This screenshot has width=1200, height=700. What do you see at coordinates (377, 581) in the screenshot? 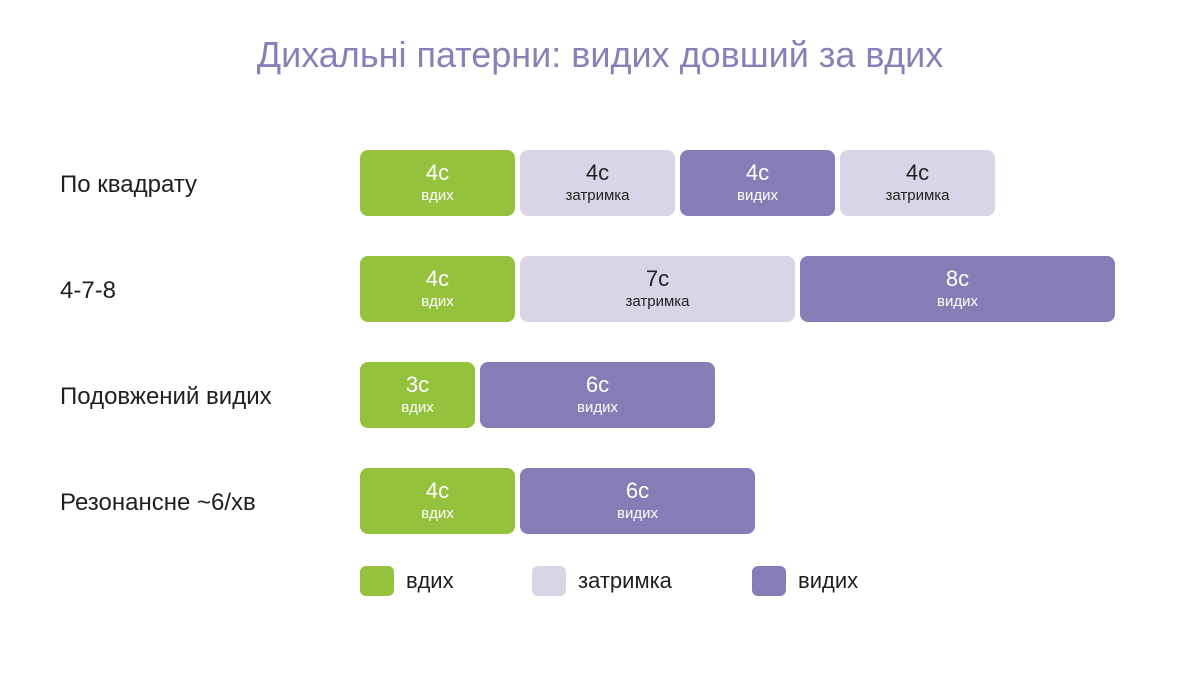
I see `legend-swatch-inhale` at bounding box center [377, 581].